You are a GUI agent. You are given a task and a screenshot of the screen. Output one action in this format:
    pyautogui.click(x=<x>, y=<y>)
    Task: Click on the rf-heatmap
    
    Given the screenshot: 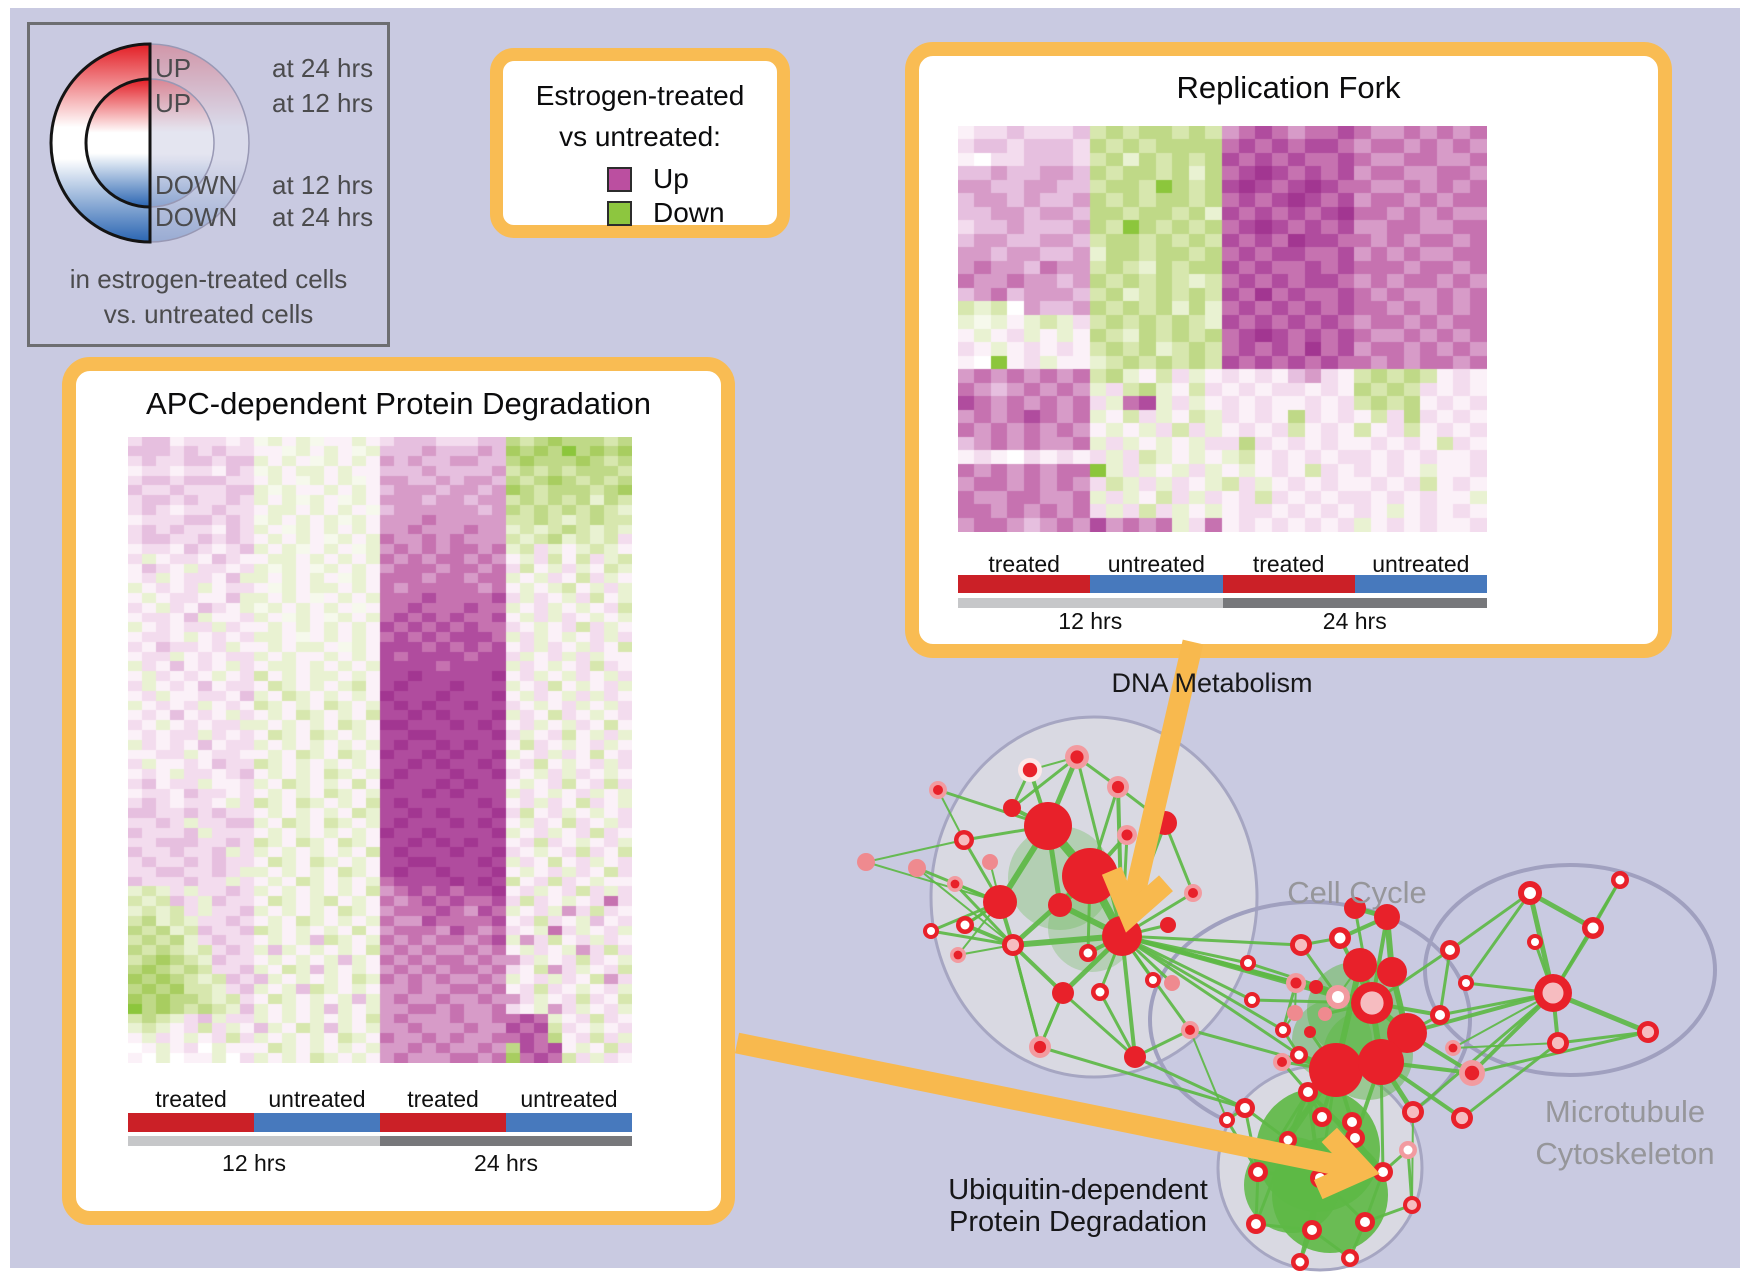 What is the action you would take?
    pyautogui.click(x=1222, y=329)
    